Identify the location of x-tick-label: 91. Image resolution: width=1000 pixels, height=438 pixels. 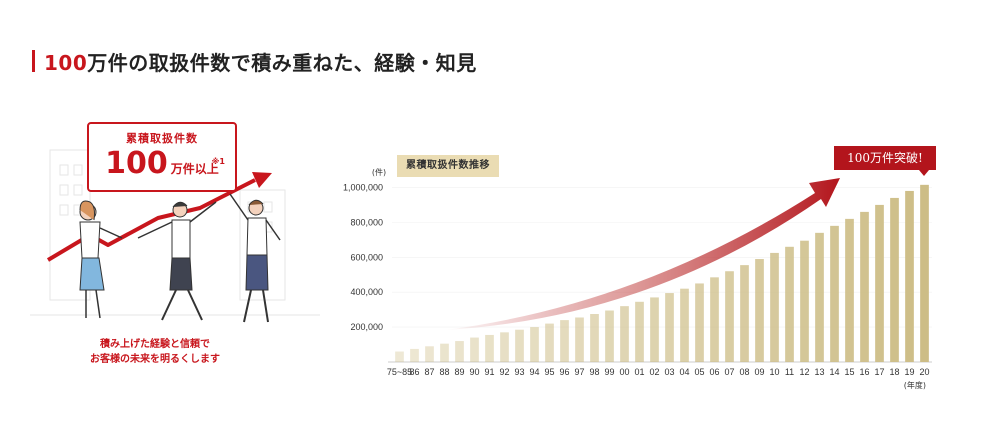
(489, 372).